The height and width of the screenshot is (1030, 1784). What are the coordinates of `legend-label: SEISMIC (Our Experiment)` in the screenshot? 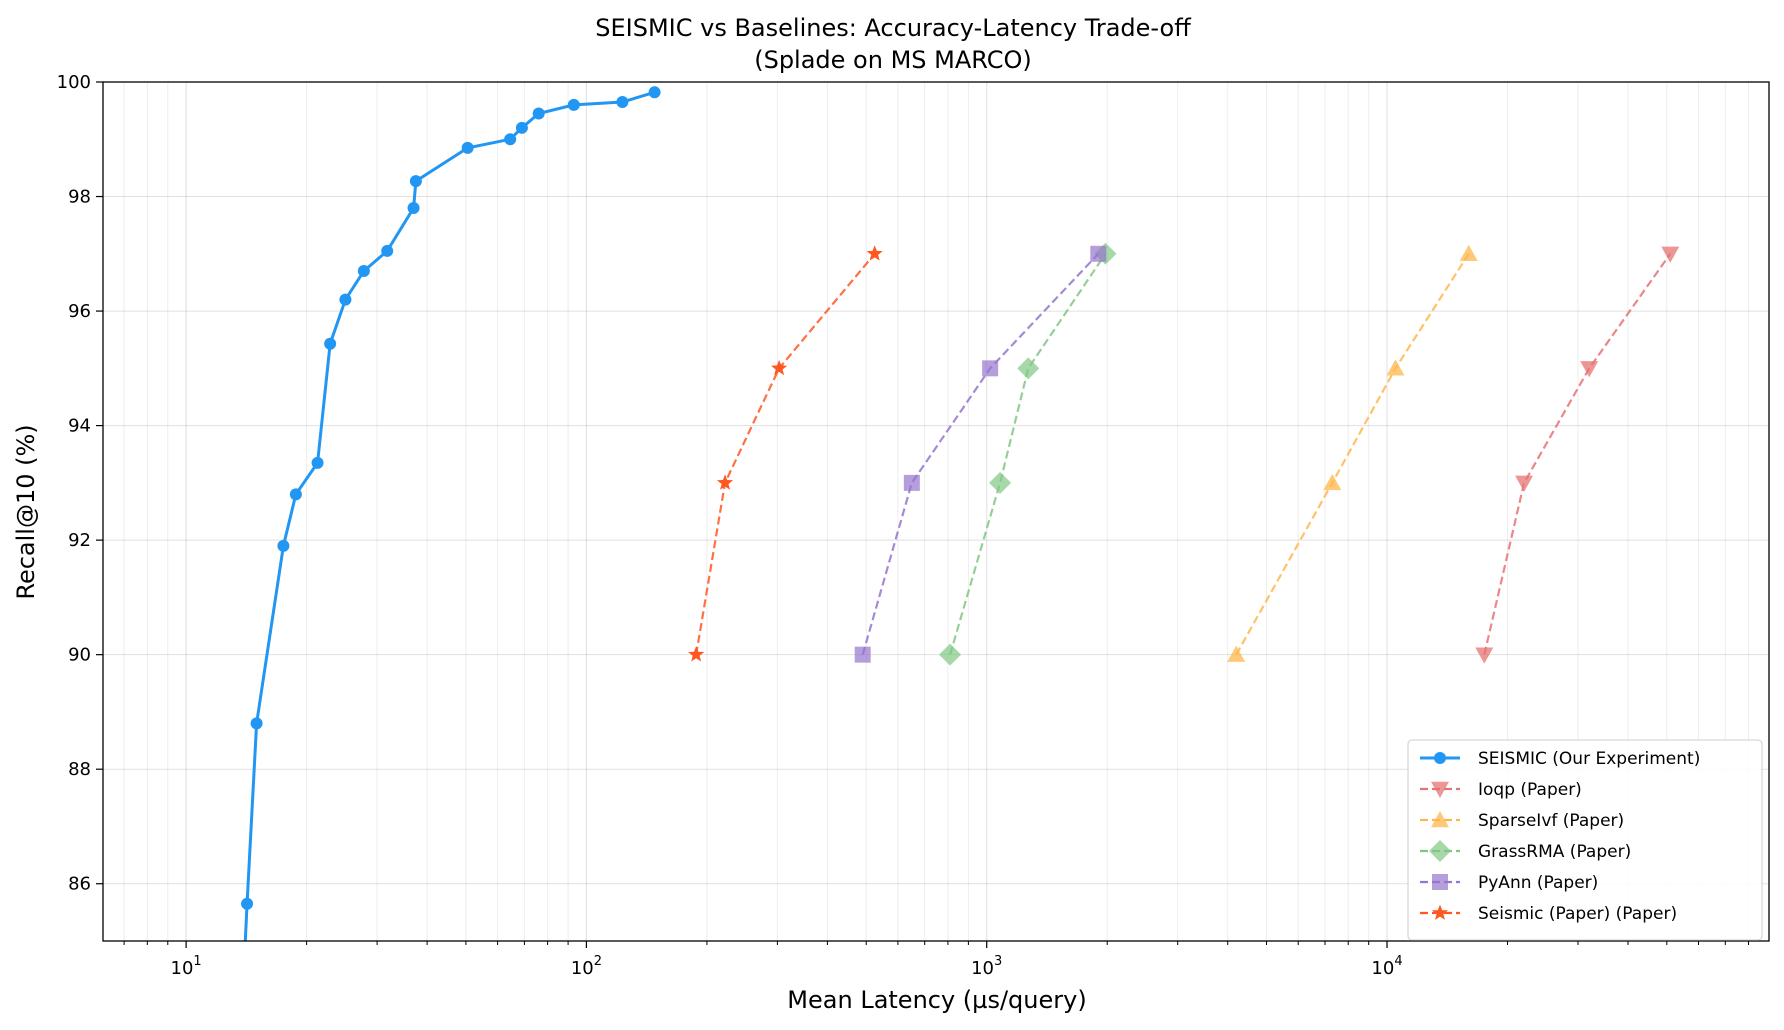 It's located at (1589, 759).